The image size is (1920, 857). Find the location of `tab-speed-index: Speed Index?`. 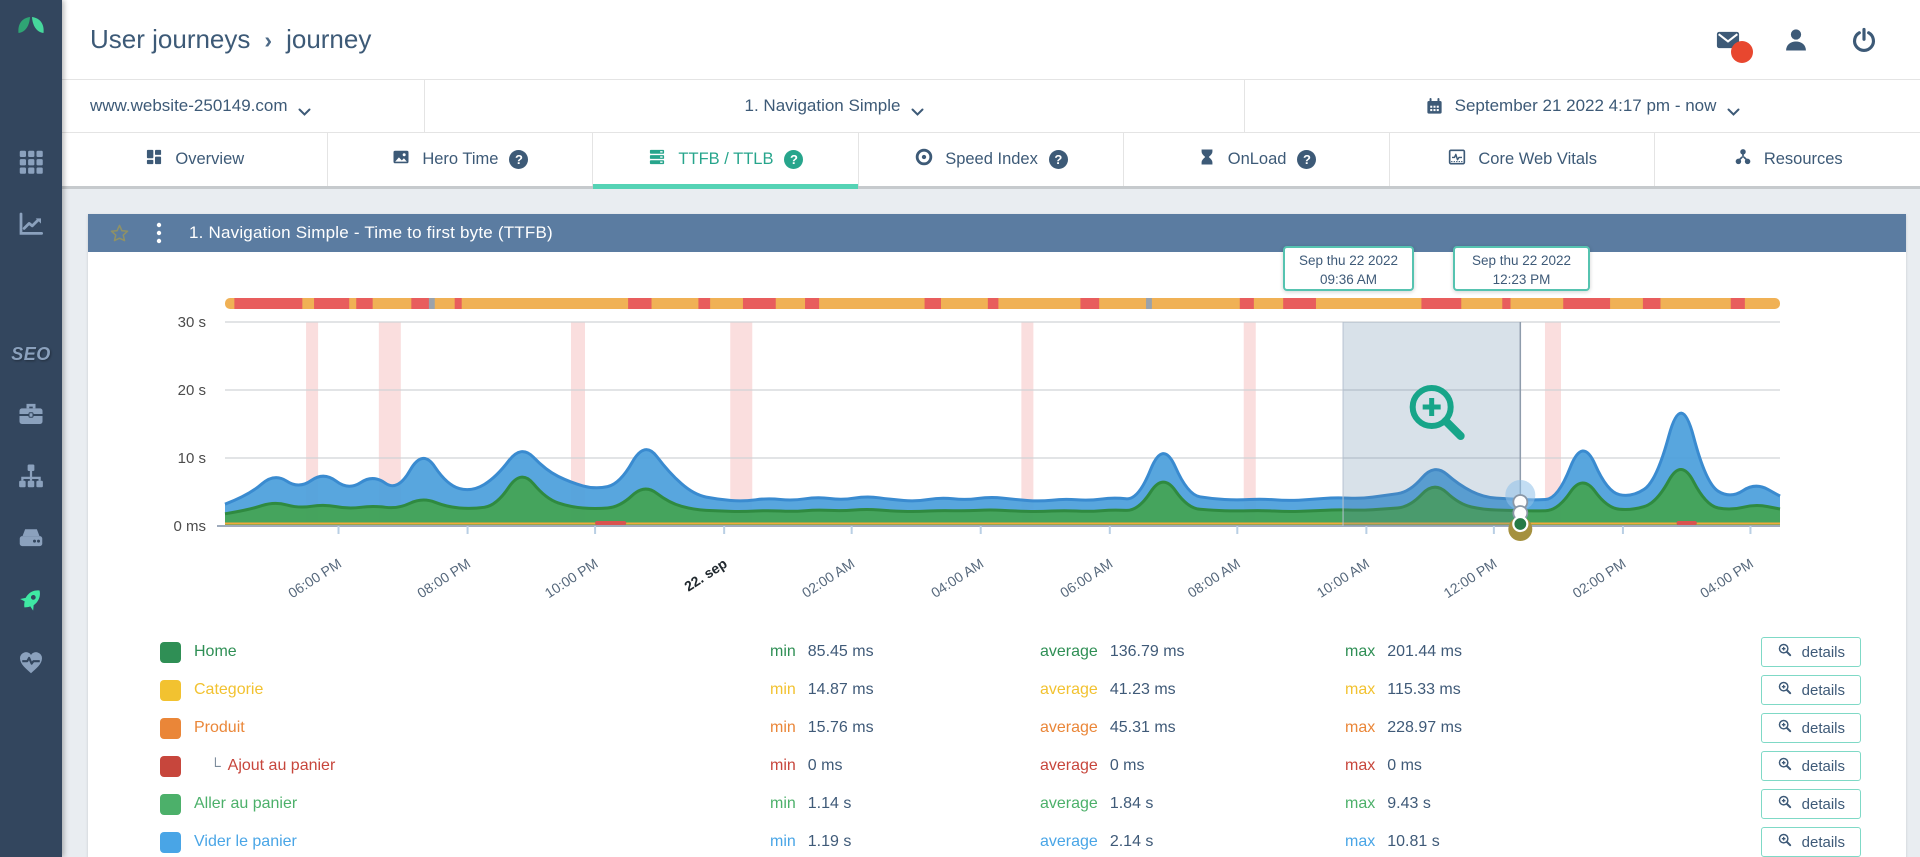

tab-speed-index: Speed Index? is located at coordinates (992, 159).